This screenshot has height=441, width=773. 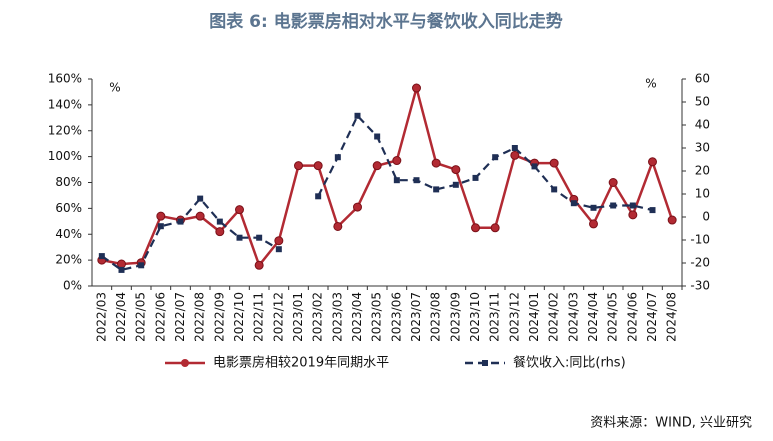 I want to click on x-tick-label: 2022/08, so click(x=200, y=317).